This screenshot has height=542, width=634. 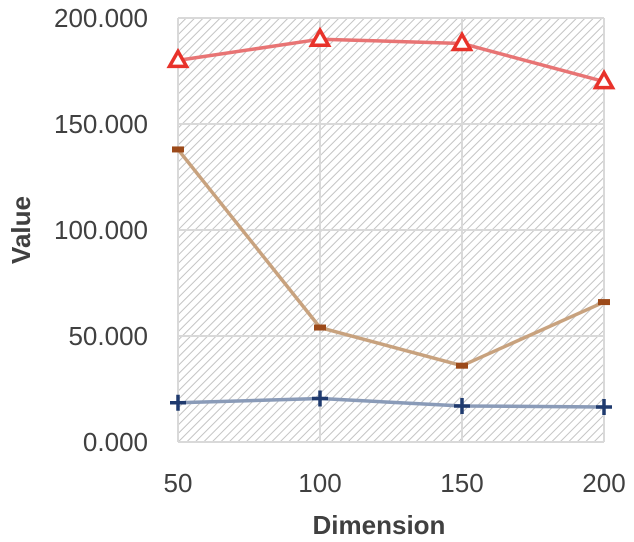 What do you see at coordinates (101, 124) in the screenshot?
I see `y-tick-label: 150.000` at bounding box center [101, 124].